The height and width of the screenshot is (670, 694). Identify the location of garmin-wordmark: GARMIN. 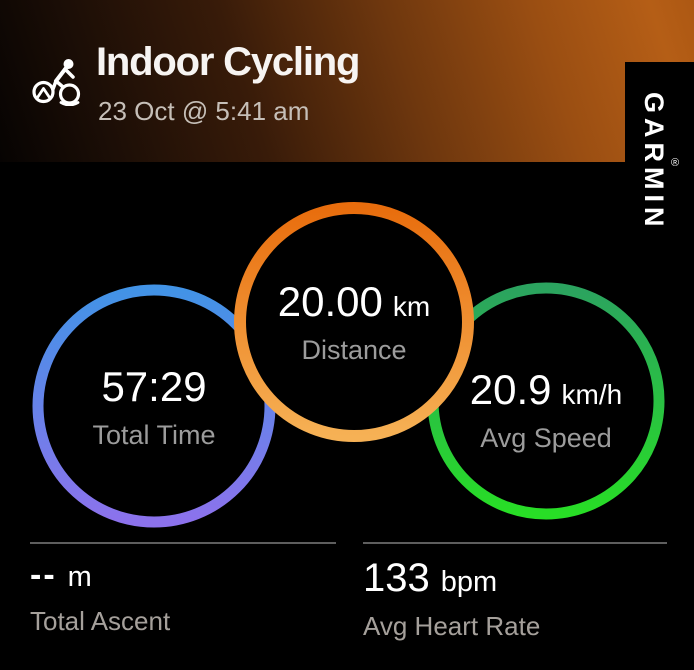
(654, 162).